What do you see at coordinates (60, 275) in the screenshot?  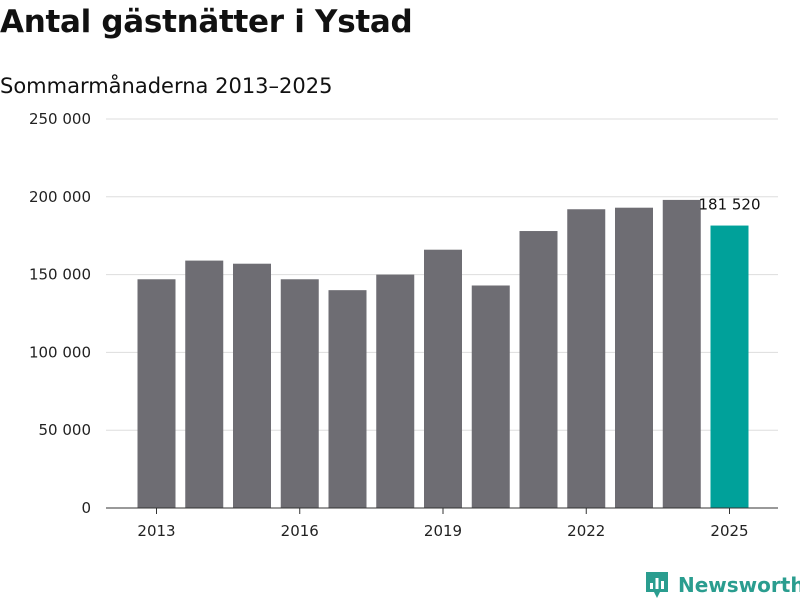 I see `y-tick-label: 150 000` at bounding box center [60, 275].